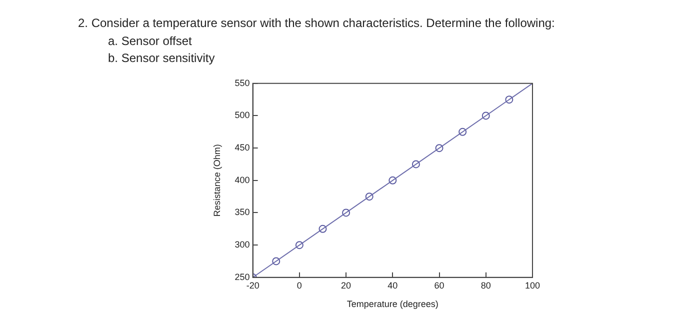  Describe the element at coordinates (242, 212) in the screenshot. I see `y-tick-label: 350` at that location.